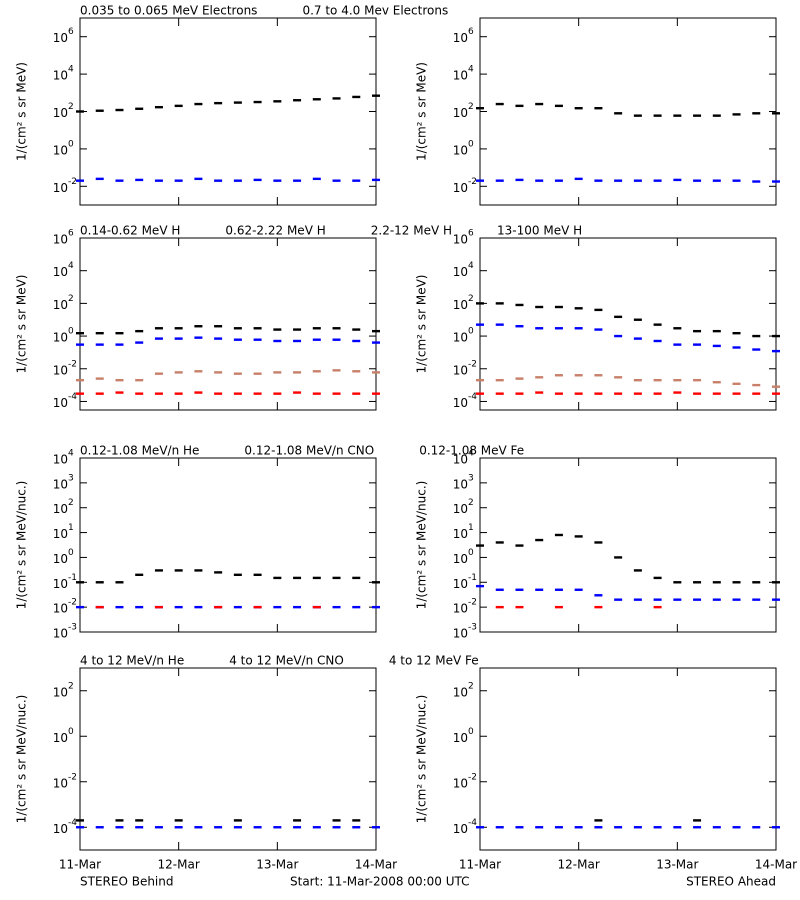 Image resolution: width=800 pixels, height=900 pixels. Describe the element at coordinates (71, 266) in the screenshot. I see `y-tick-exponent: 4` at that location.